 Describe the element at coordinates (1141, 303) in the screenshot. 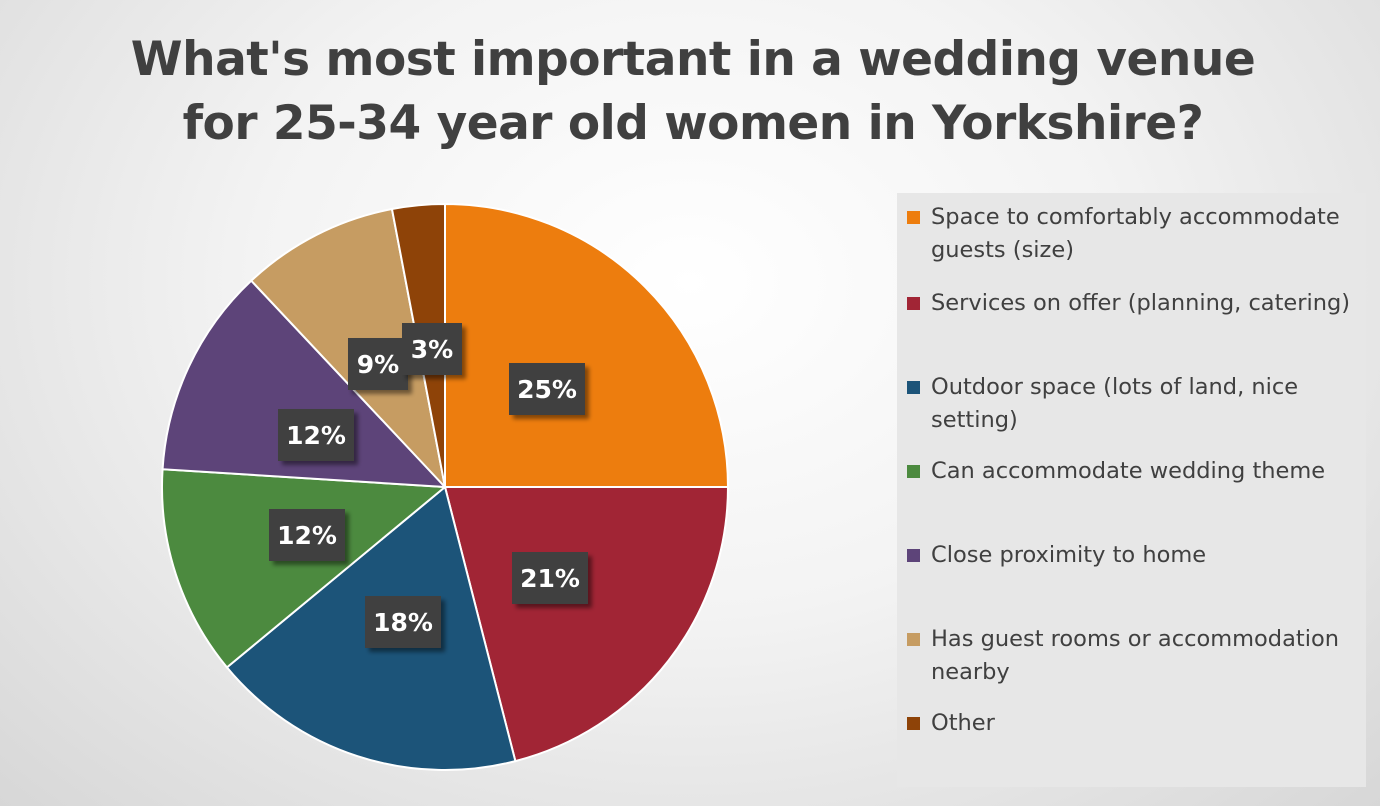

I see `legend-label: Services on offer (planning, catering)` at that location.